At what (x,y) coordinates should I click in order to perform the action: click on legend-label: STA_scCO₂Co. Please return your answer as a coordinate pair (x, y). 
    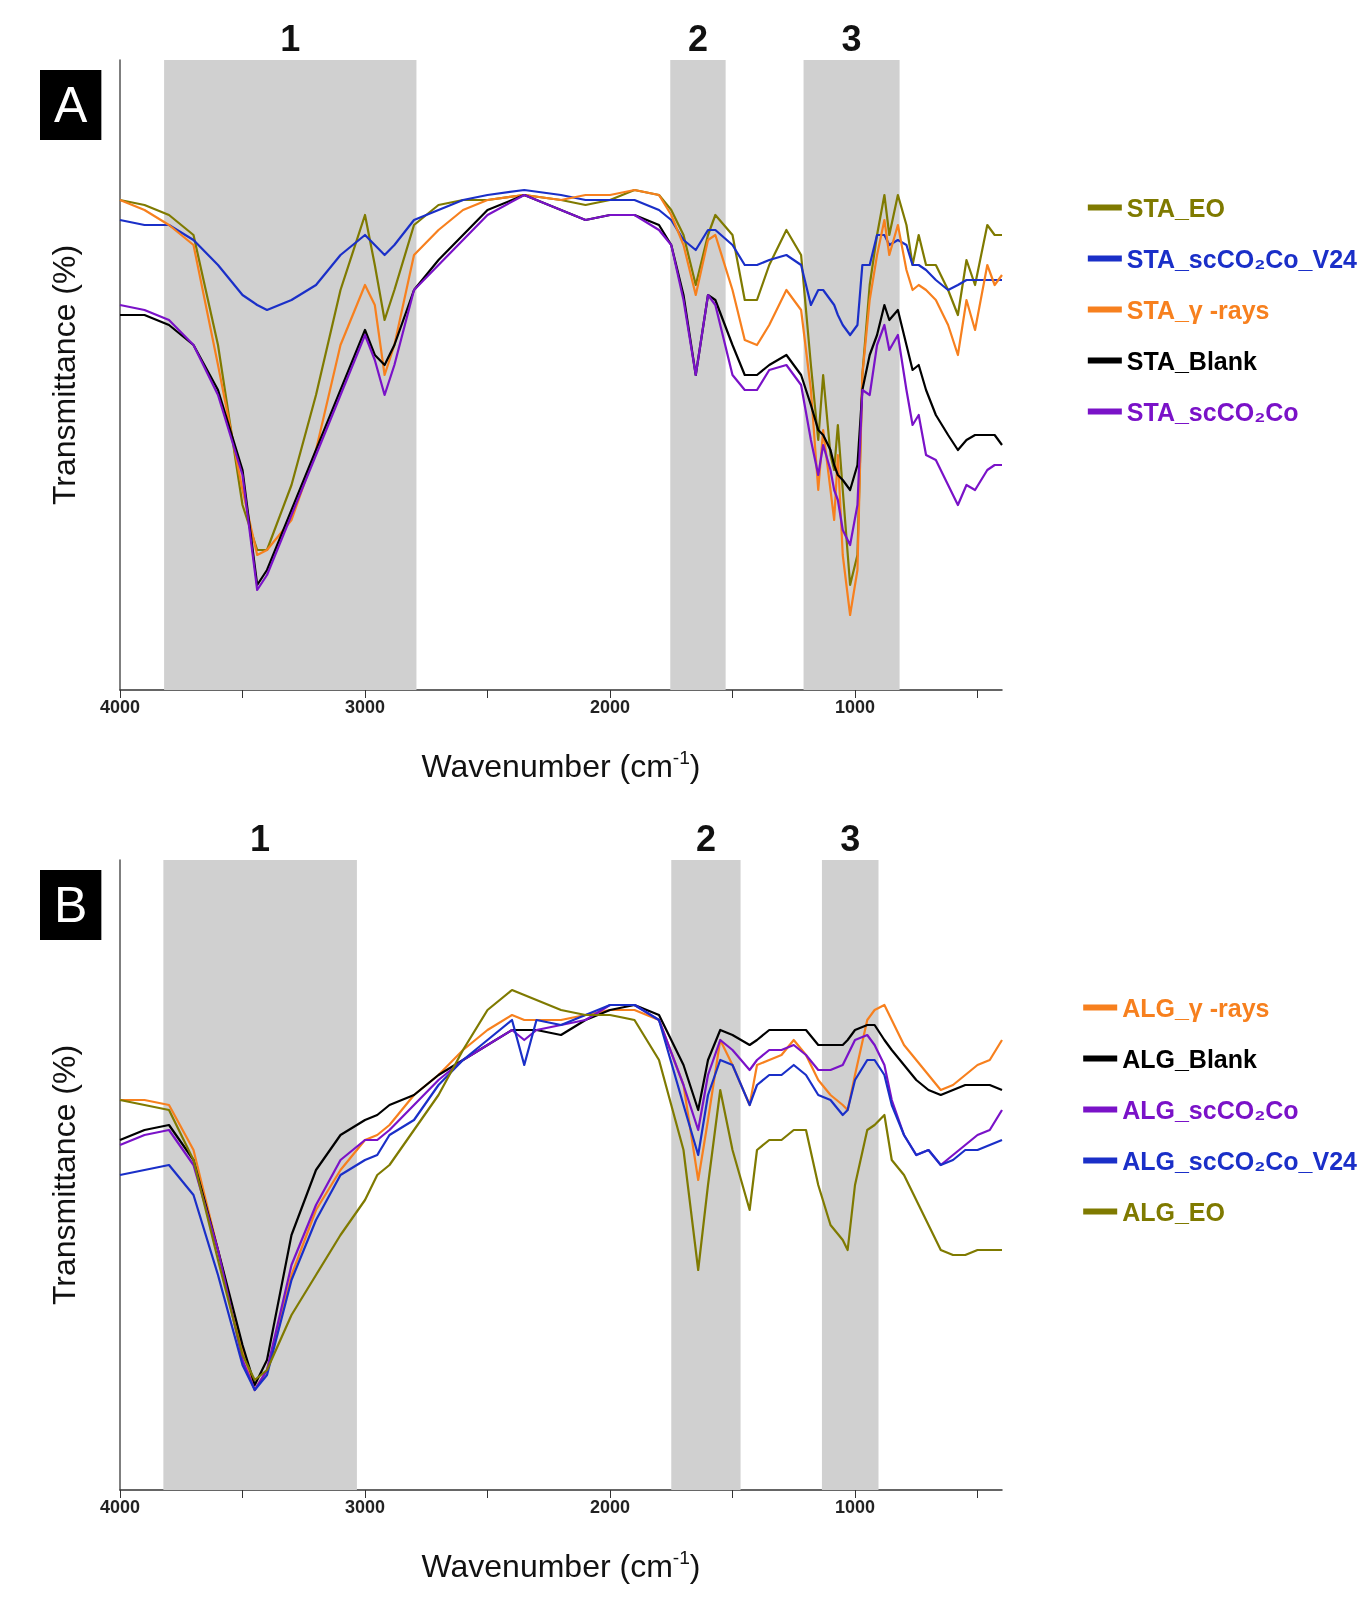
    Looking at the image, I should click on (1212, 411).